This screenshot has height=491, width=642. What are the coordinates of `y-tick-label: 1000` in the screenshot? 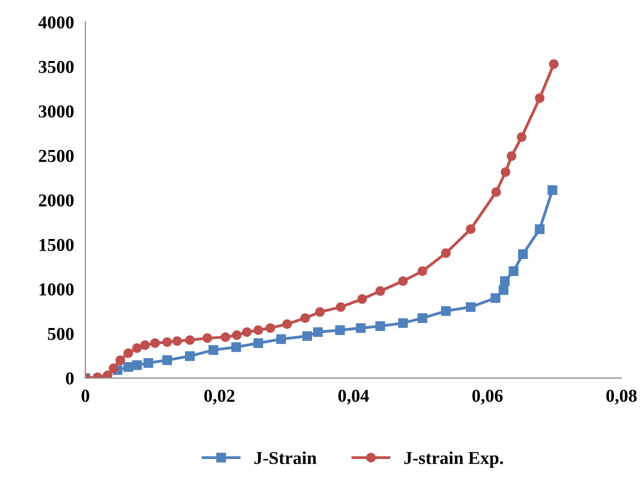 It's located at (57, 289).